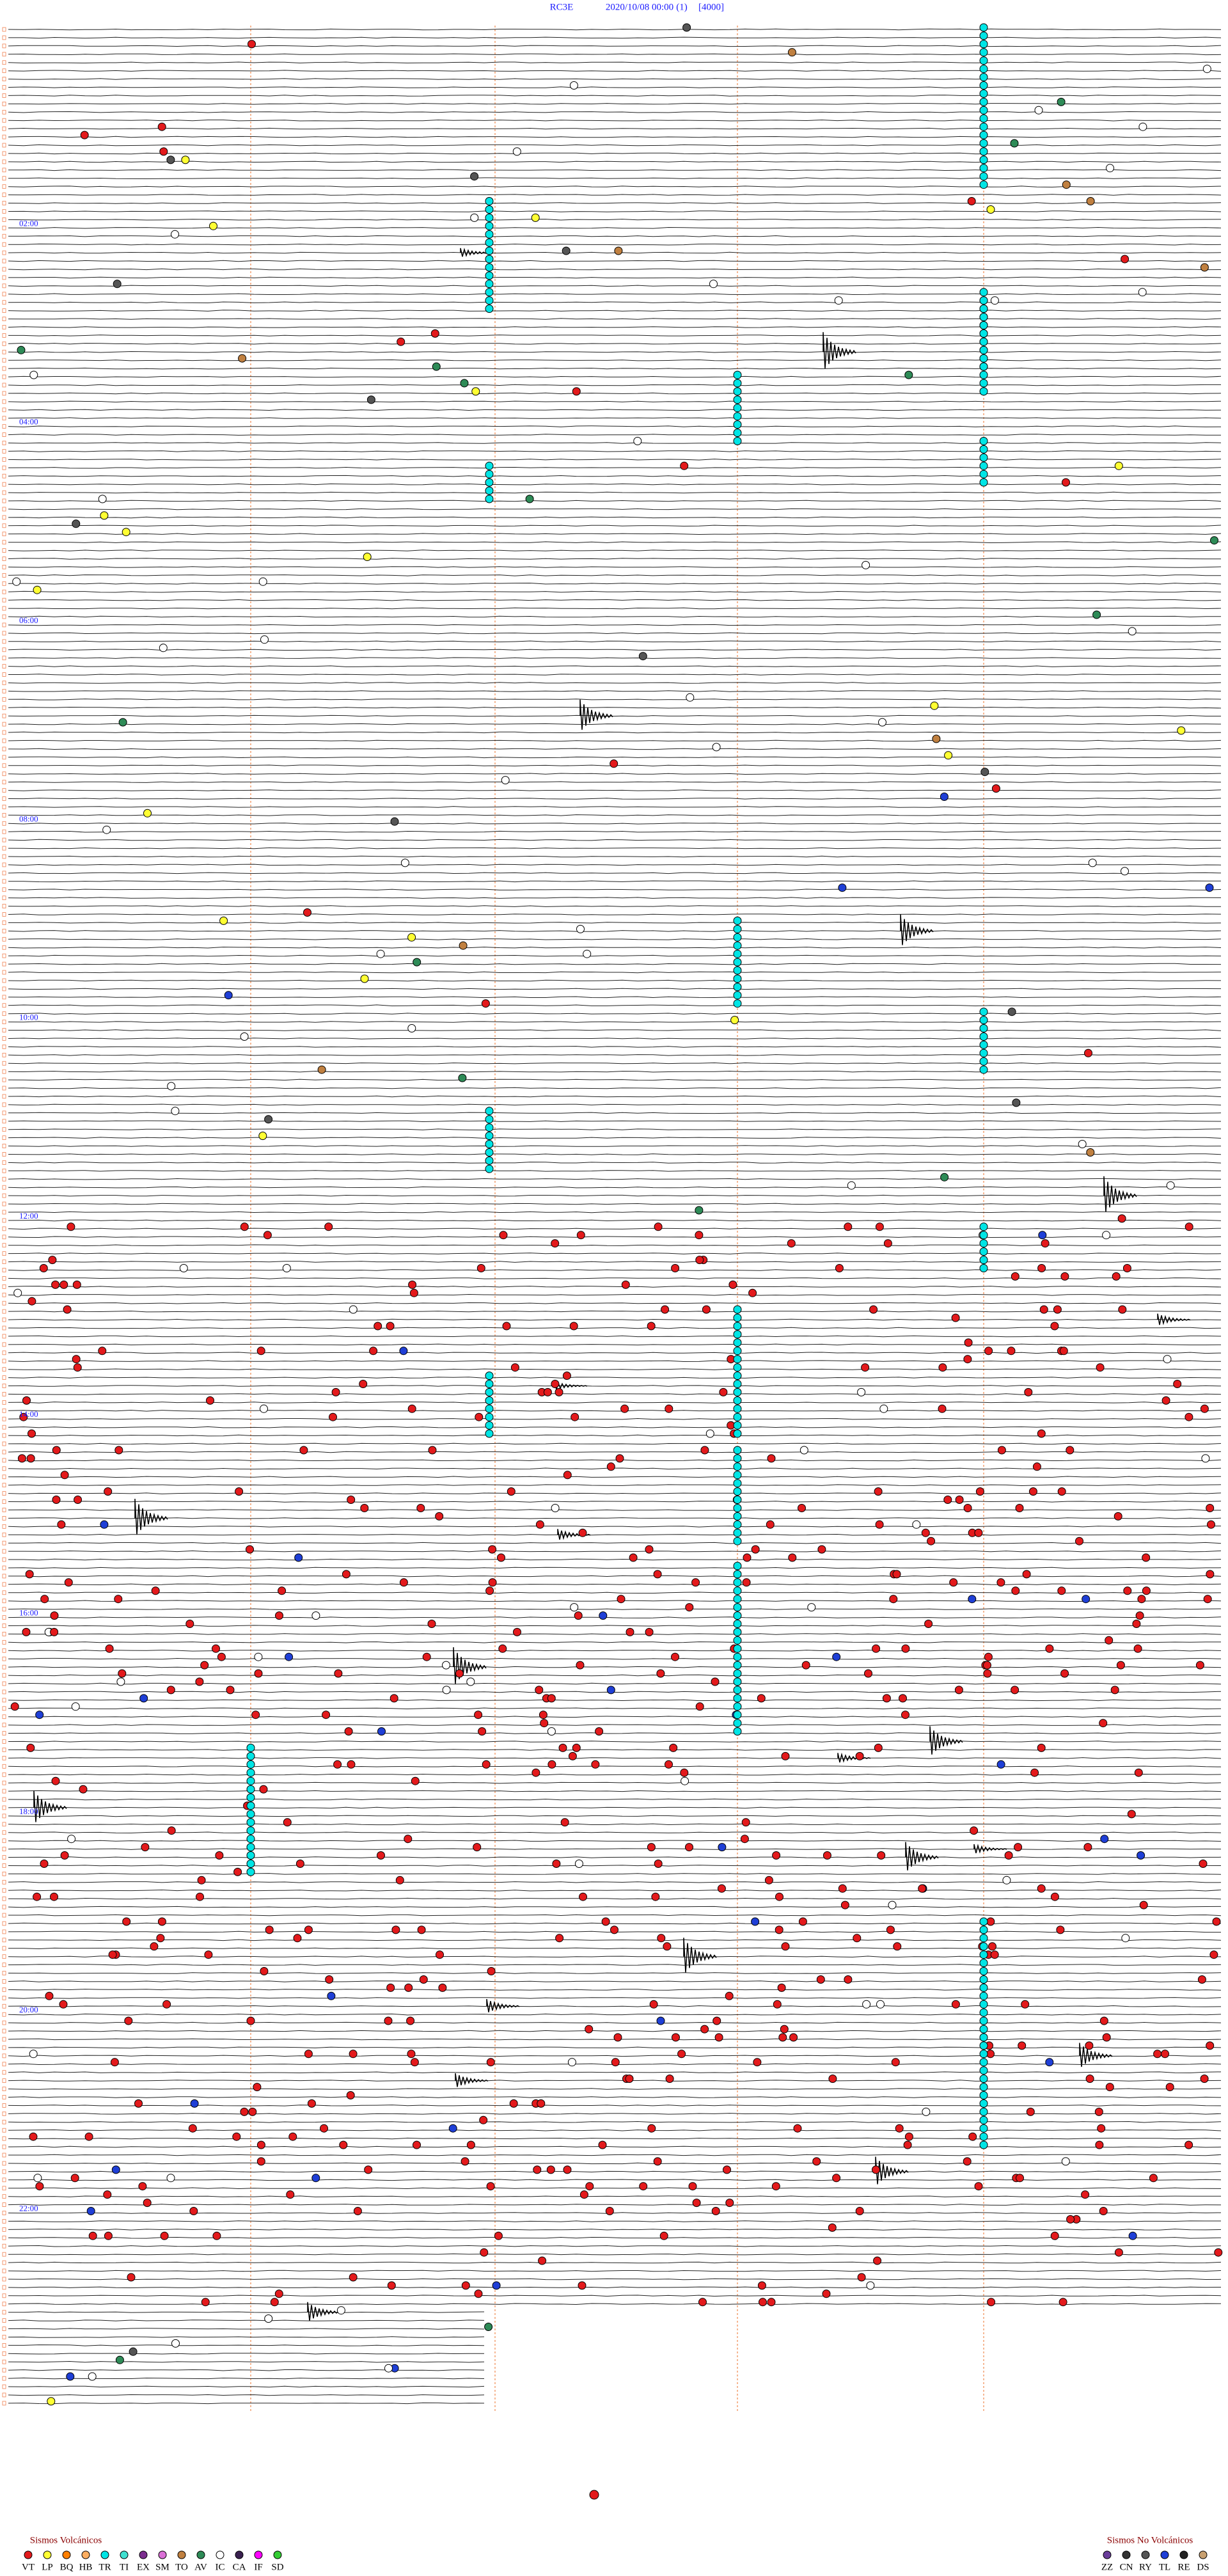  I want to click on legend-swatch, so click(1145, 2554).